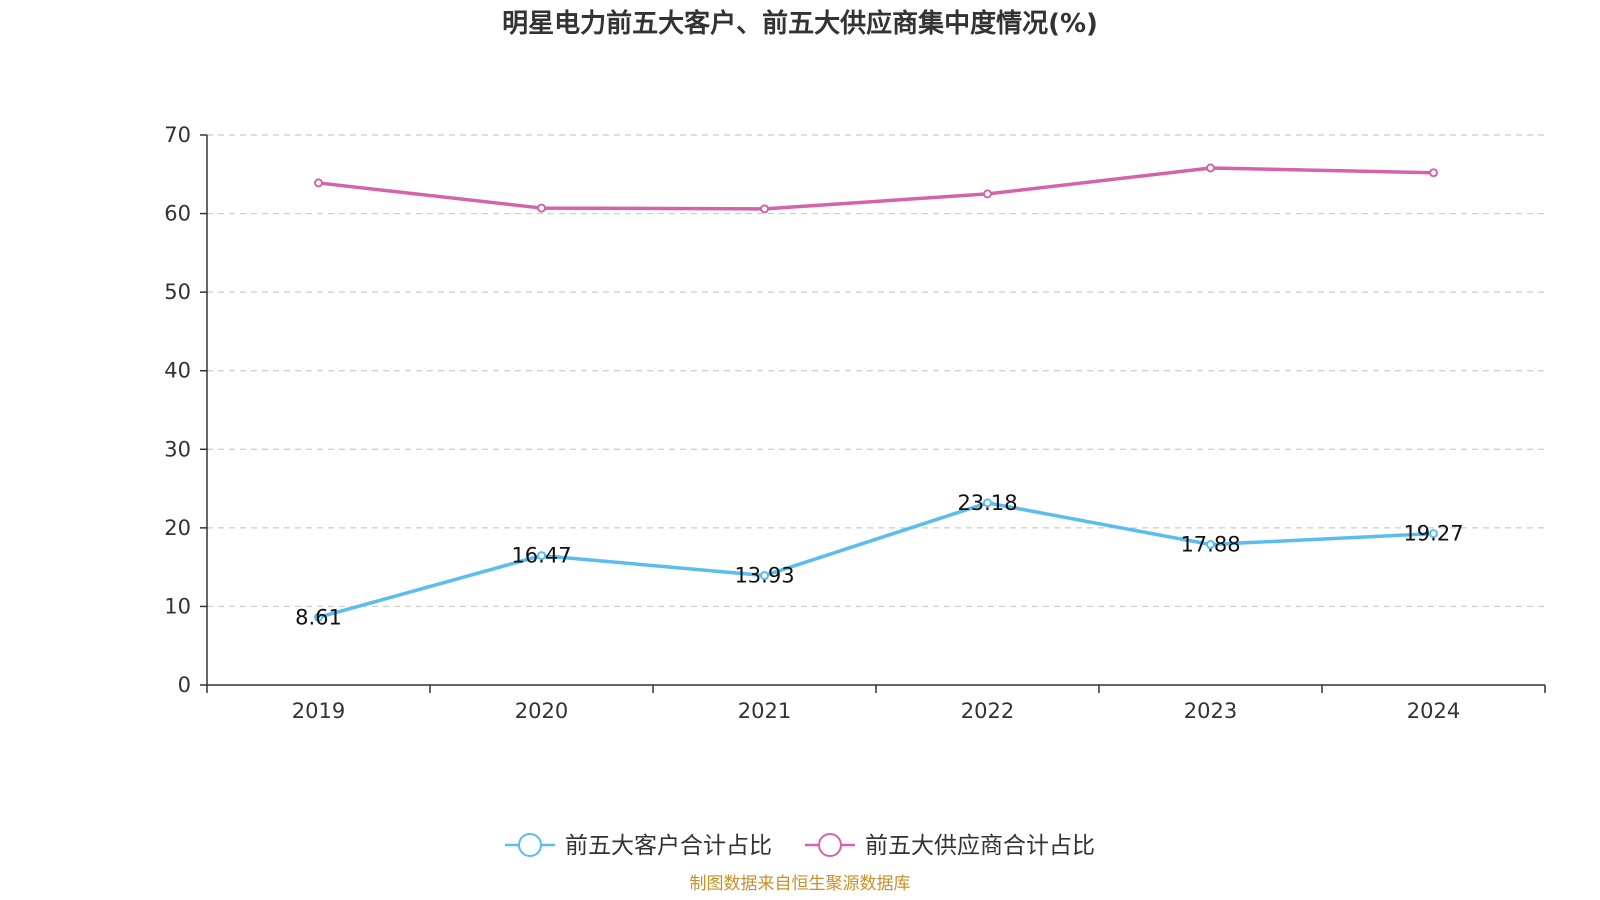 The width and height of the screenshot is (1600, 900). Describe the element at coordinates (1210, 168) in the screenshot. I see `series-1-point-2023` at that location.